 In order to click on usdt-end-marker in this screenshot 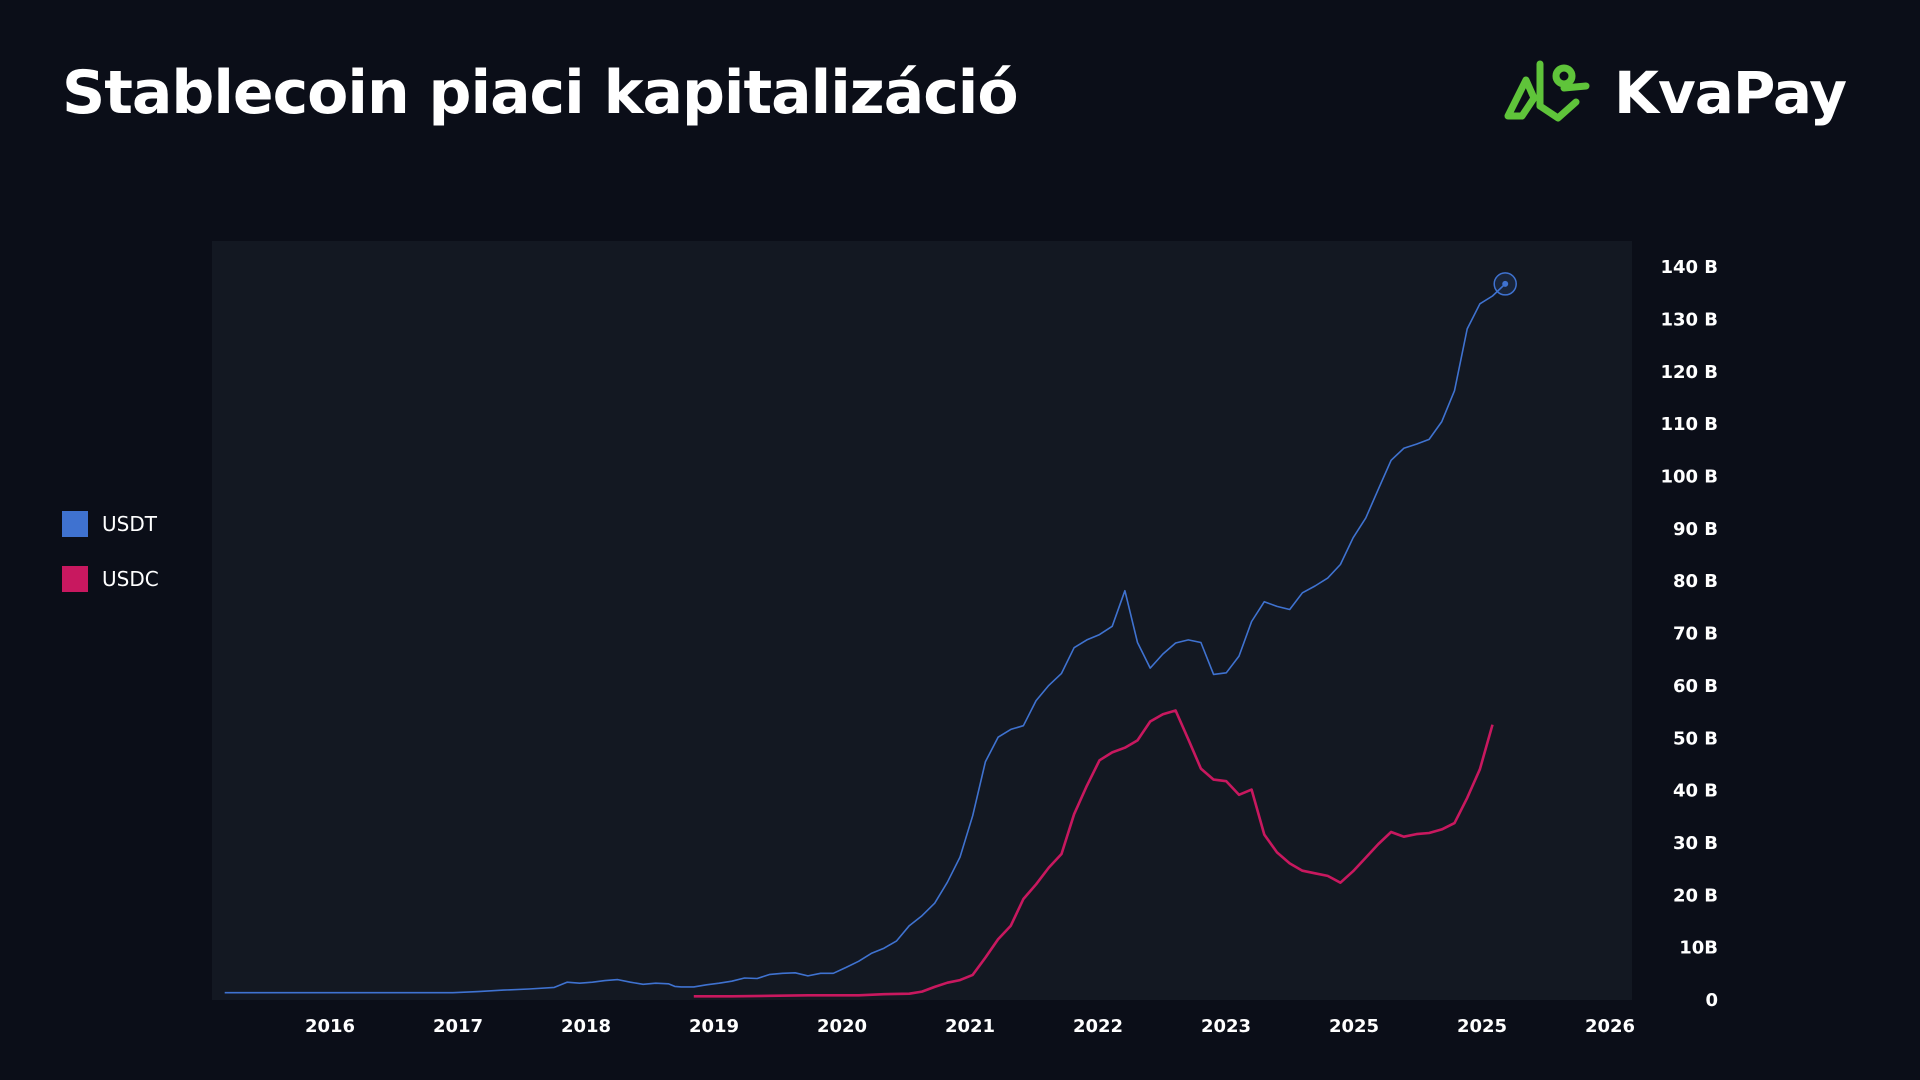, I will do `click(1505, 283)`.